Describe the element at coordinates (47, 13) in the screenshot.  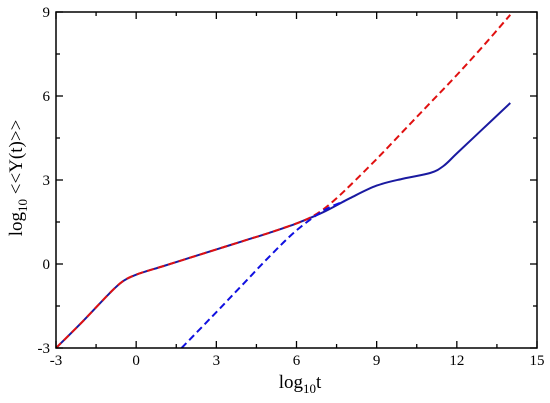
I see `y-tick-label: 9` at that location.